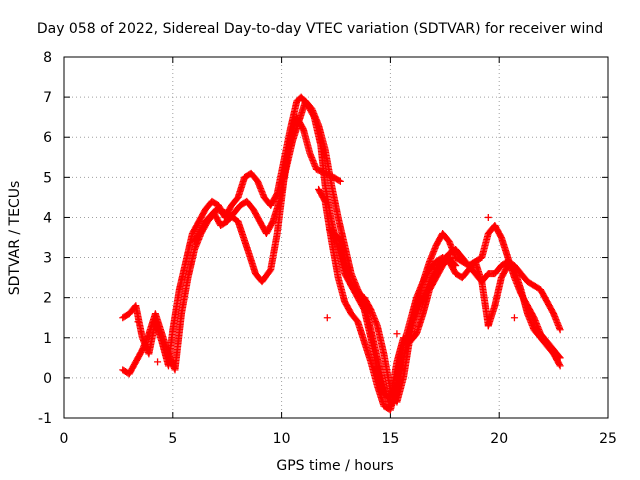 Image resolution: width=640 pixels, height=480 pixels. What do you see at coordinates (47, 339) in the screenshot?
I see `y-tick-label: 1` at bounding box center [47, 339].